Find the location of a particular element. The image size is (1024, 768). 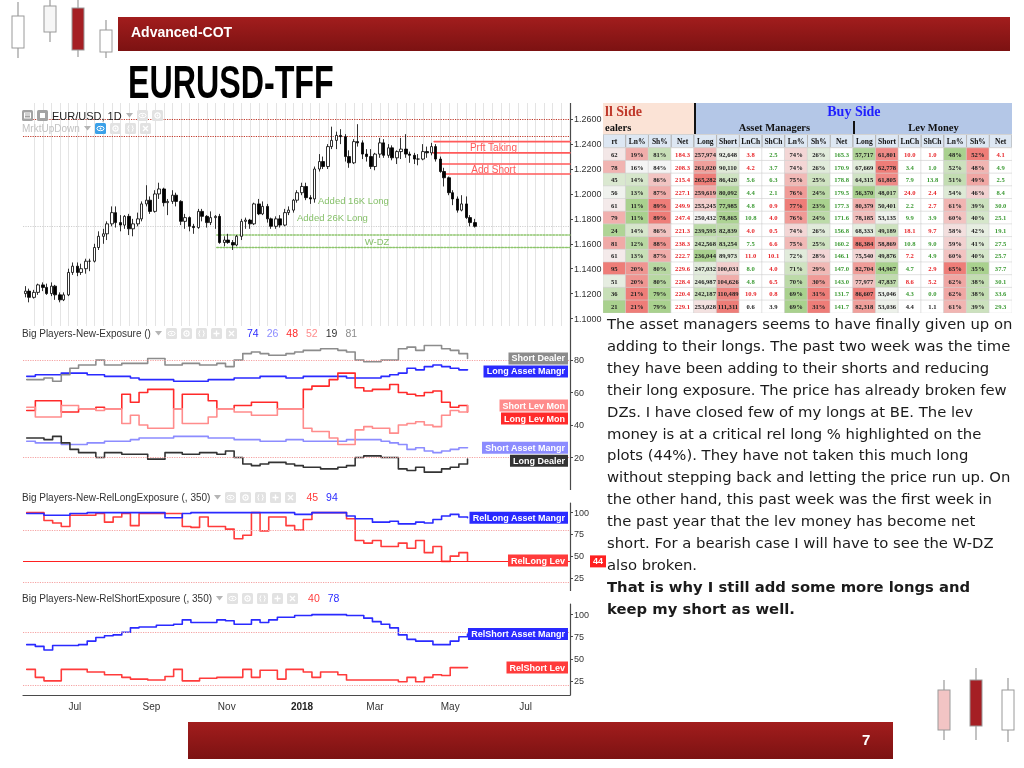

text: Long Asset Mangr is located at coordinates (526, 371).